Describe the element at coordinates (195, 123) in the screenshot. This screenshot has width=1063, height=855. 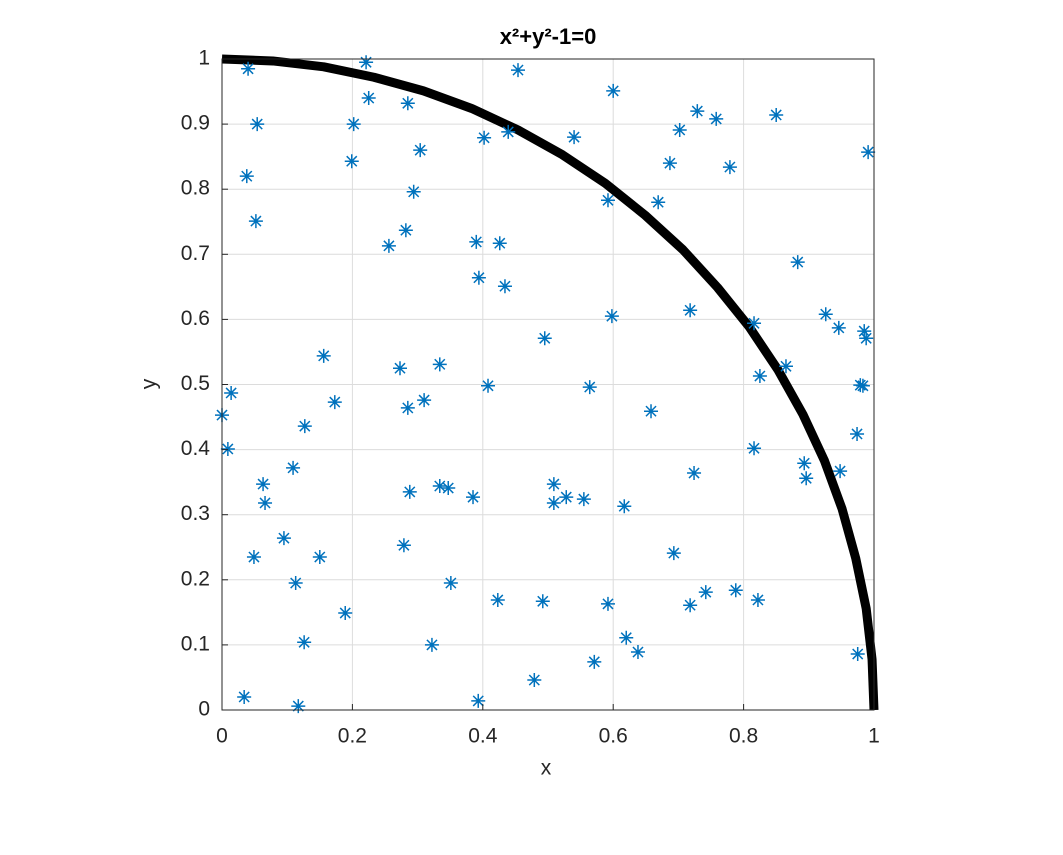
I see `y-tick-label: 0.9` at that location.